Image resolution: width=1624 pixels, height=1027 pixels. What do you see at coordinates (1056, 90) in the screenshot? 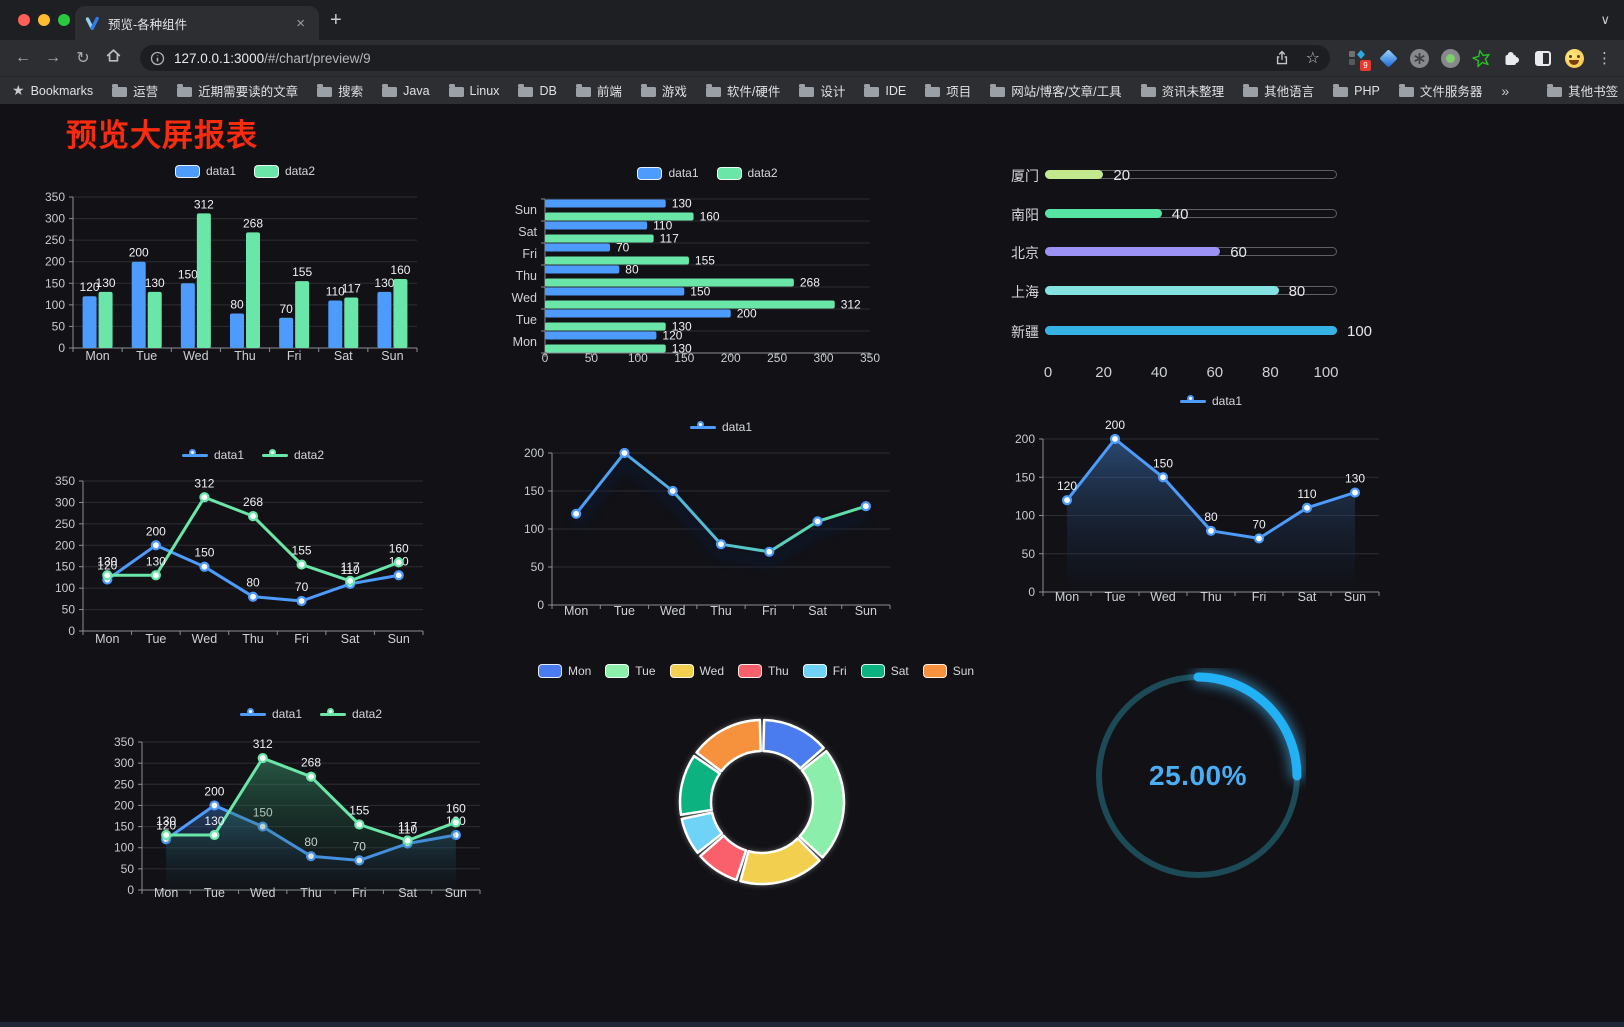
I see `bookmark-folder: 网站/博客/文章/工具` at bounding box center [1056, 90].